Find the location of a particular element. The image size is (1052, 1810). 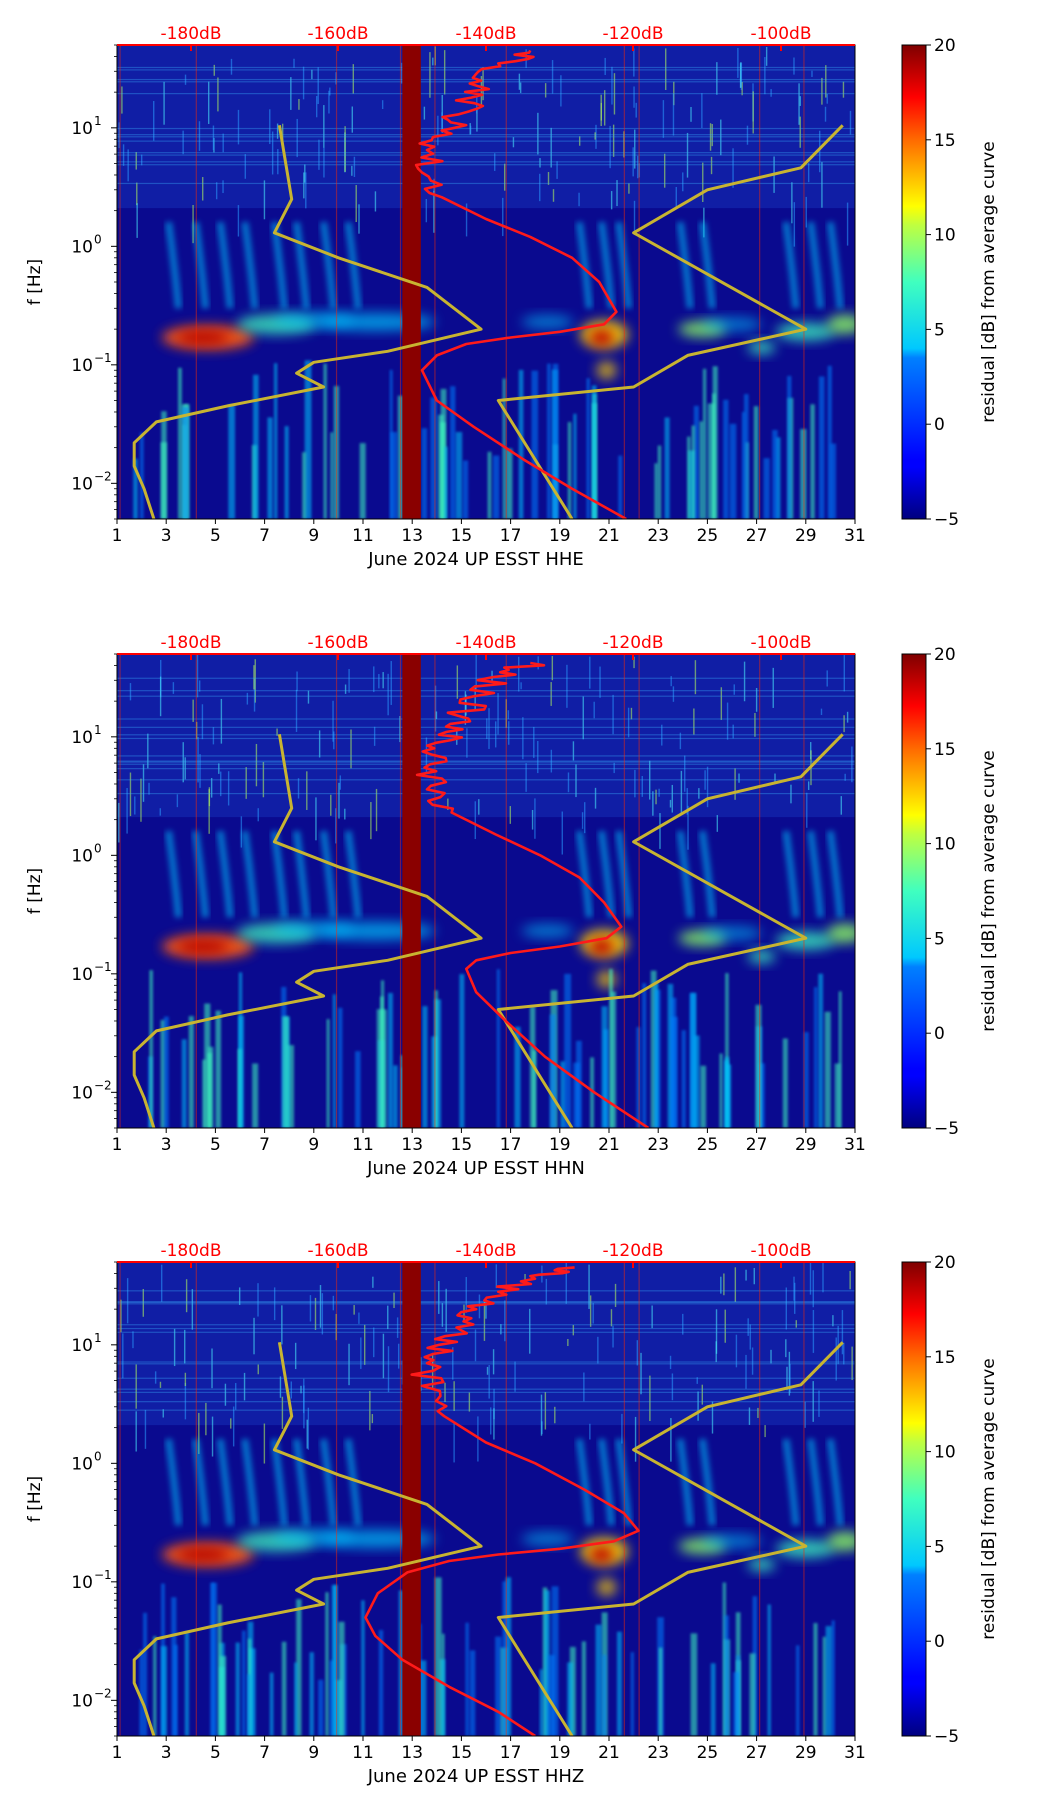

y-tick-label: 10 is located at coordinates (82, 1346).